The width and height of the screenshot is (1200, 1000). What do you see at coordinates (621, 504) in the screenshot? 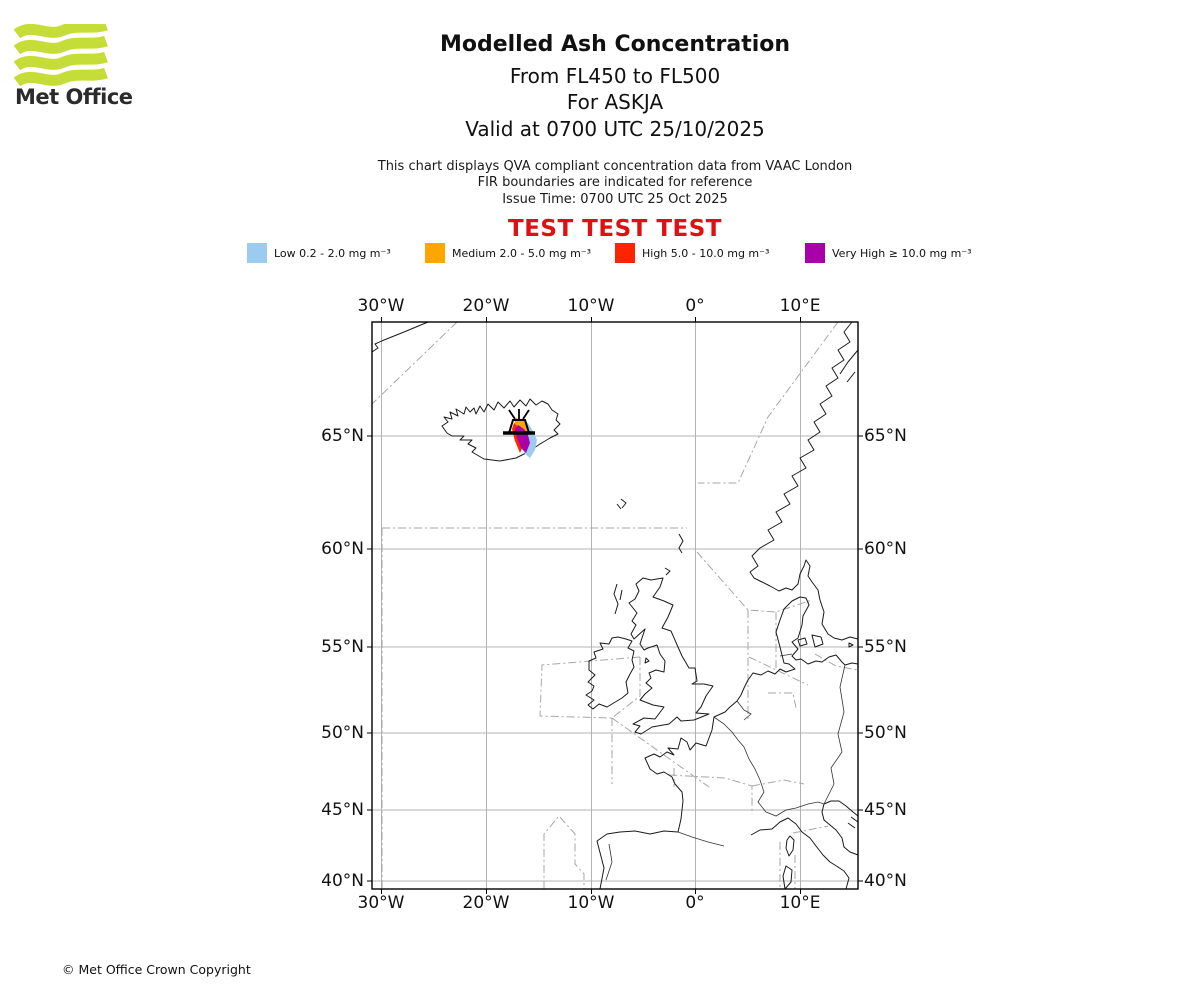
I see `coast-faroe` at bounding box center [621, 504].